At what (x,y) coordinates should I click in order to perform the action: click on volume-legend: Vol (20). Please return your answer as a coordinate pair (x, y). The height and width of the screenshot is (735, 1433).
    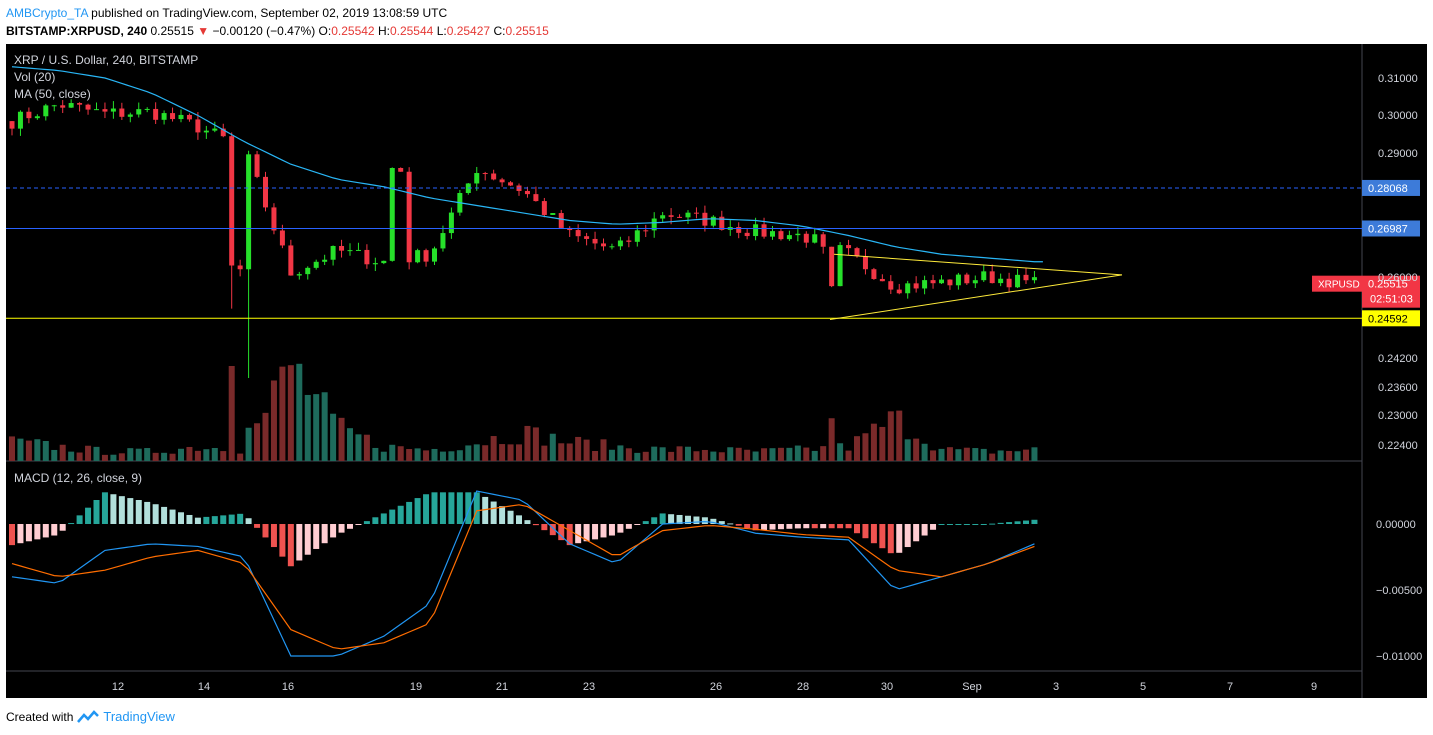
    Looking at the image, I should click on (34, 77).